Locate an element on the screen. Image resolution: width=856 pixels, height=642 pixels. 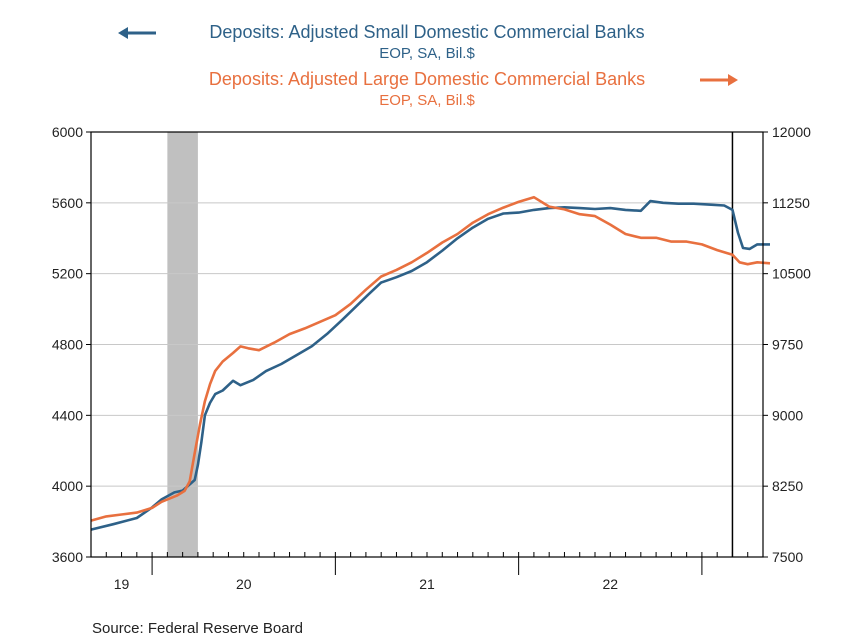
right-axis-tick-label: 11250 is located at coordinates (791, 203).